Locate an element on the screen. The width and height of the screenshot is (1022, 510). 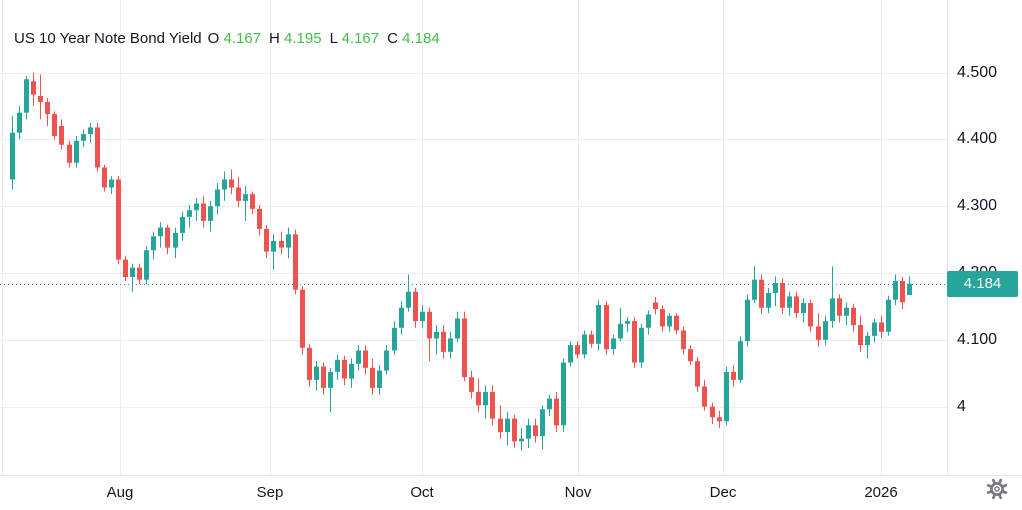
symbol-title: US 10 Year Note Bond Yield is located at coordinates (108, 38).